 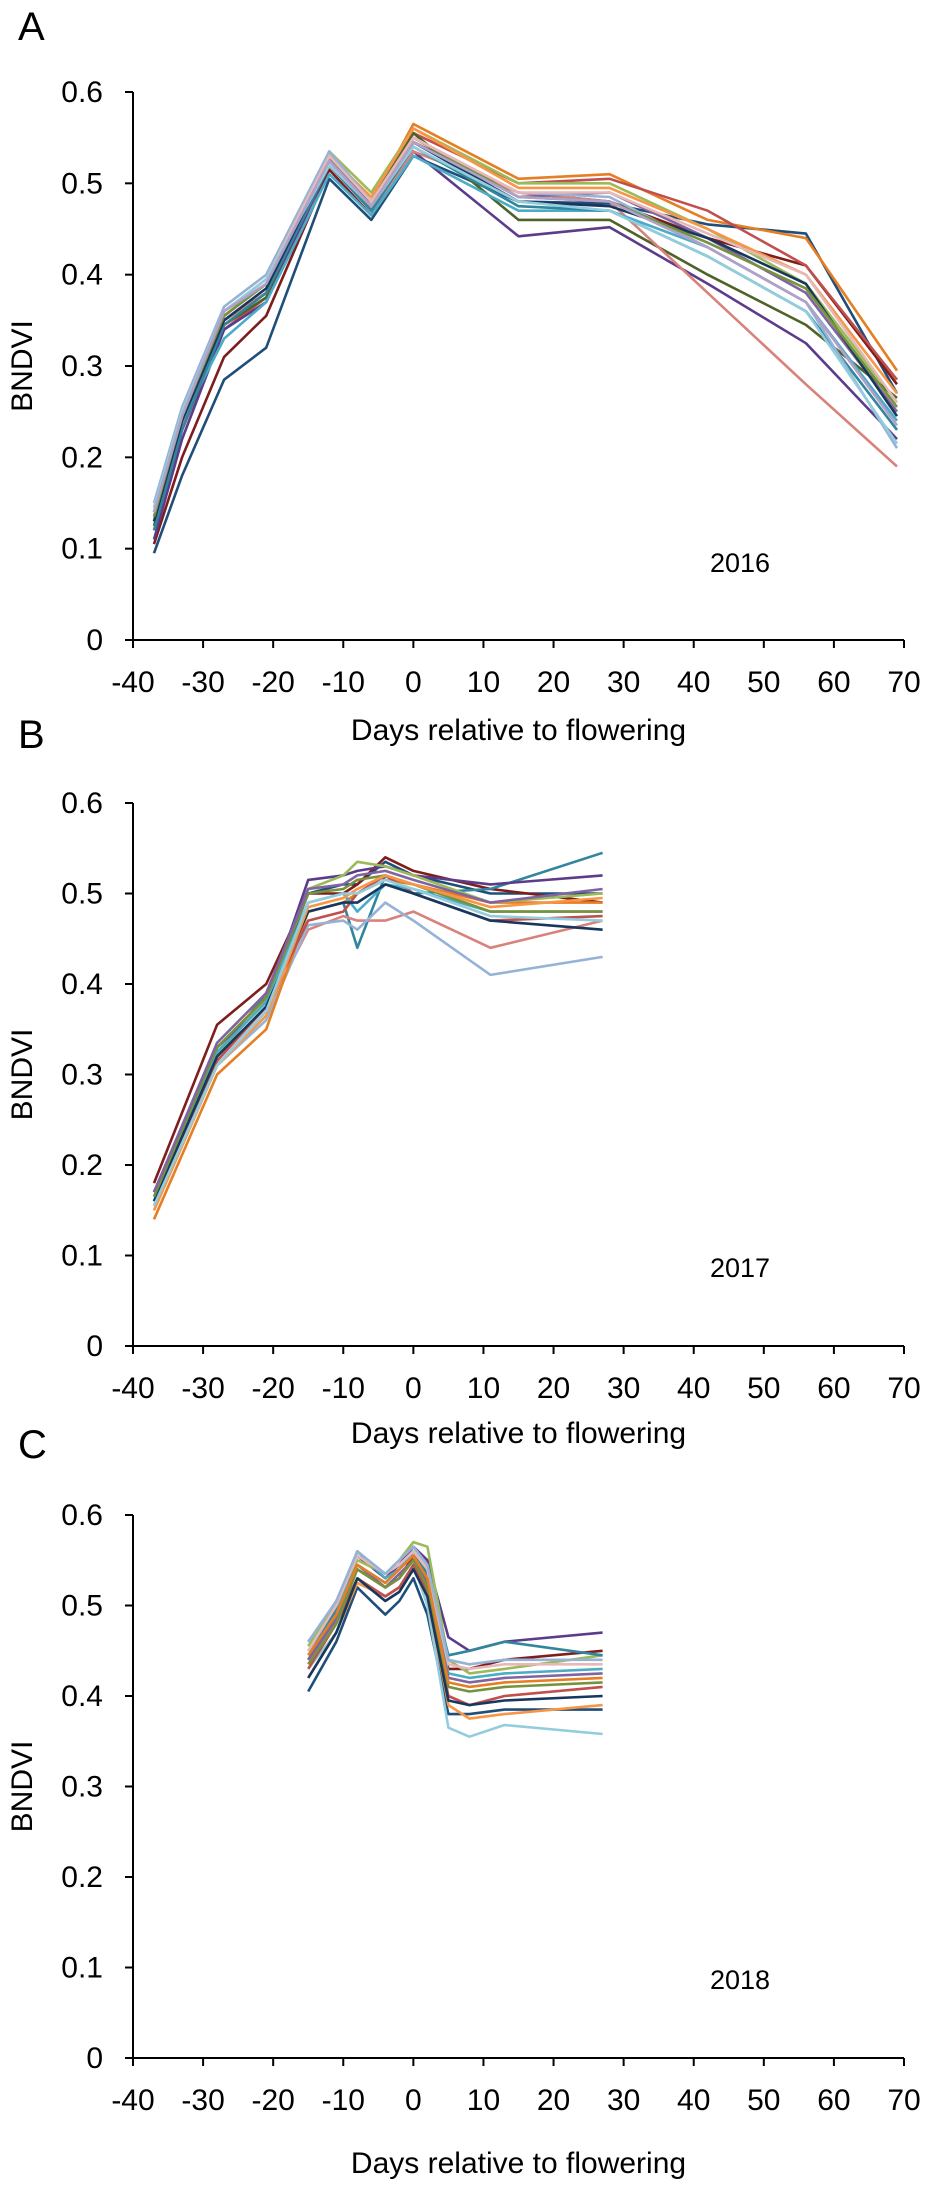 I want to click on year-annotation: 2018, so click(x=740, y=1980).